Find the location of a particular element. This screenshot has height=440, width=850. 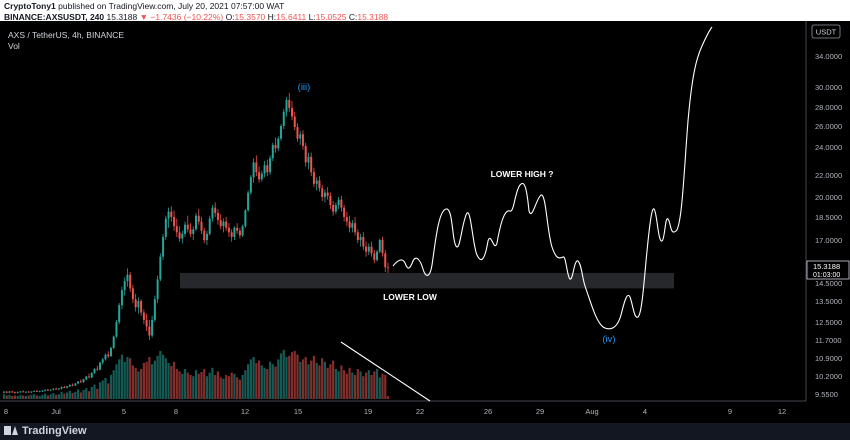

price-tick-label: 13.5000 is located at coordinates (828, 301).